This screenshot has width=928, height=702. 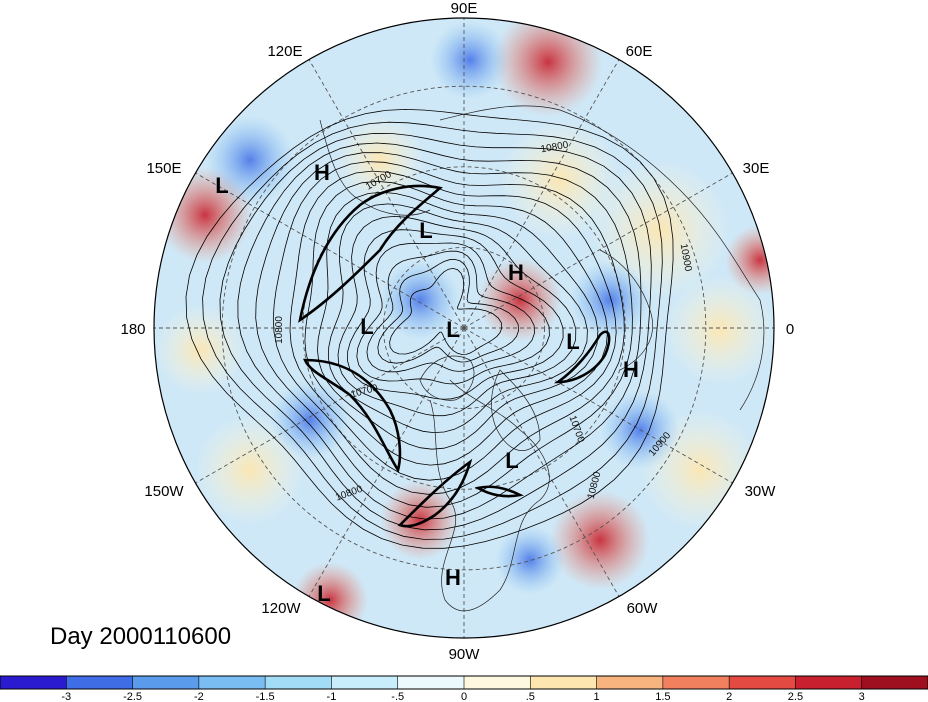 I want to click on coastline-arctic-islands, so click(x=447, y=378).